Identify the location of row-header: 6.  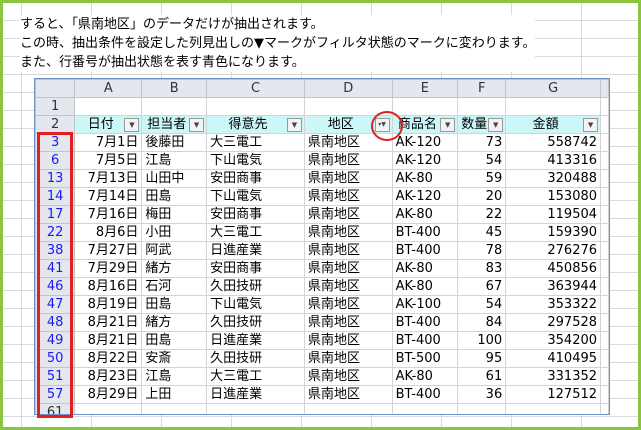
(55, 160).